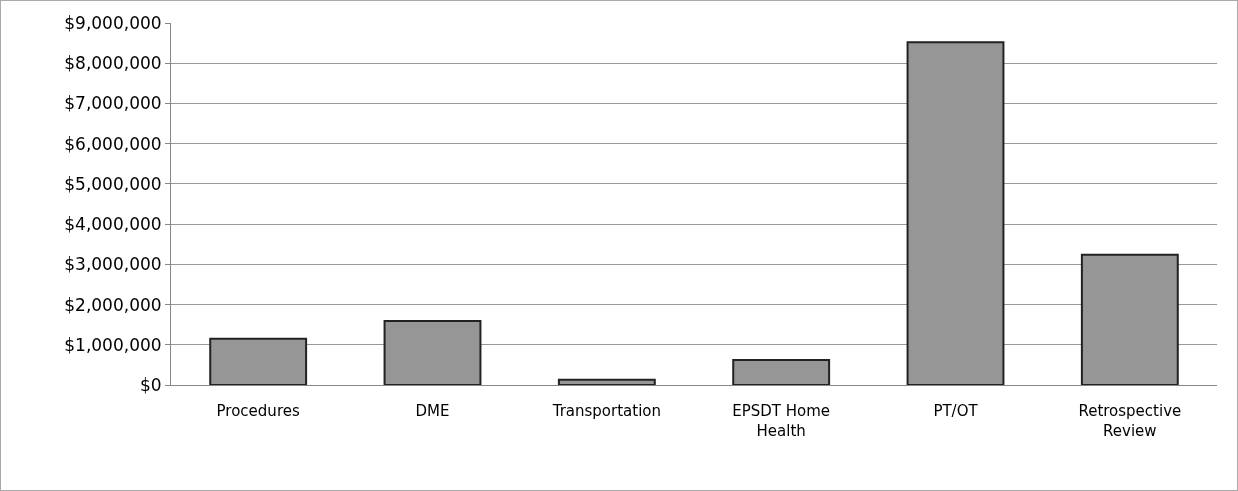 Image resolution: width=1238 pixels, height=491 pixels. What do you see at coordinates (113, 103) in the screenshot?
I see `y-tick-label: $7,000,000` at bounding box center [113, 103].